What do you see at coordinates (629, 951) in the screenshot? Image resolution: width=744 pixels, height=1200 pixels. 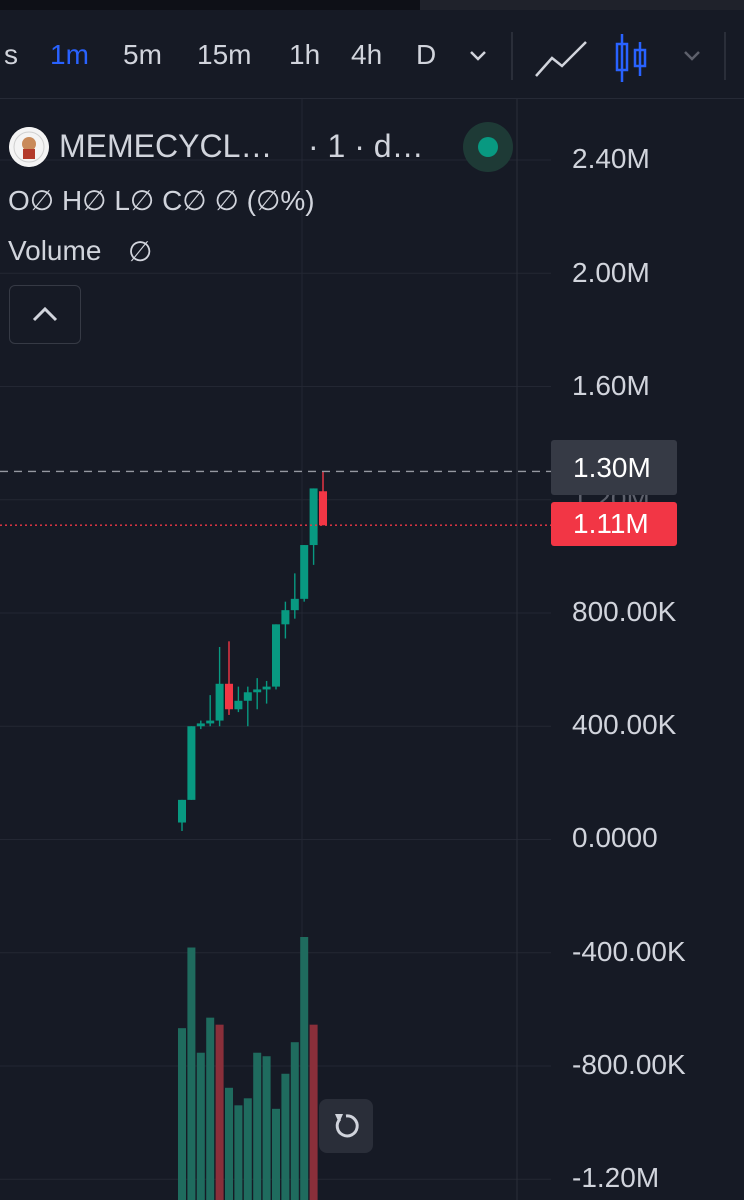 I see `price-axis-label: -400.00K` at bounding box center [629, 951].